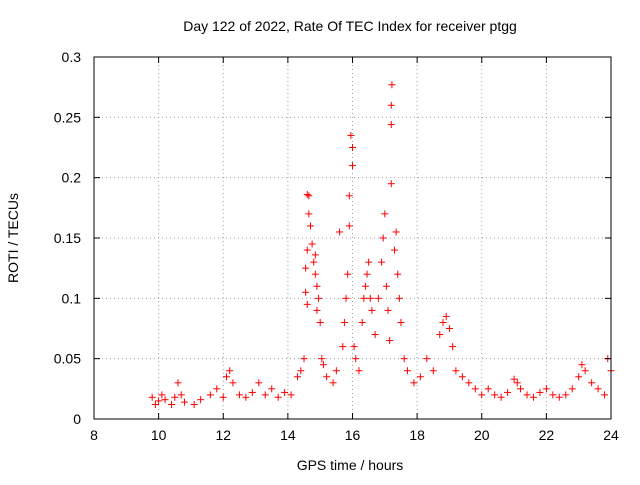 This screenshot has height=485, width=640. I want to click on y-tick-label: 0.3, so click(72, 57).